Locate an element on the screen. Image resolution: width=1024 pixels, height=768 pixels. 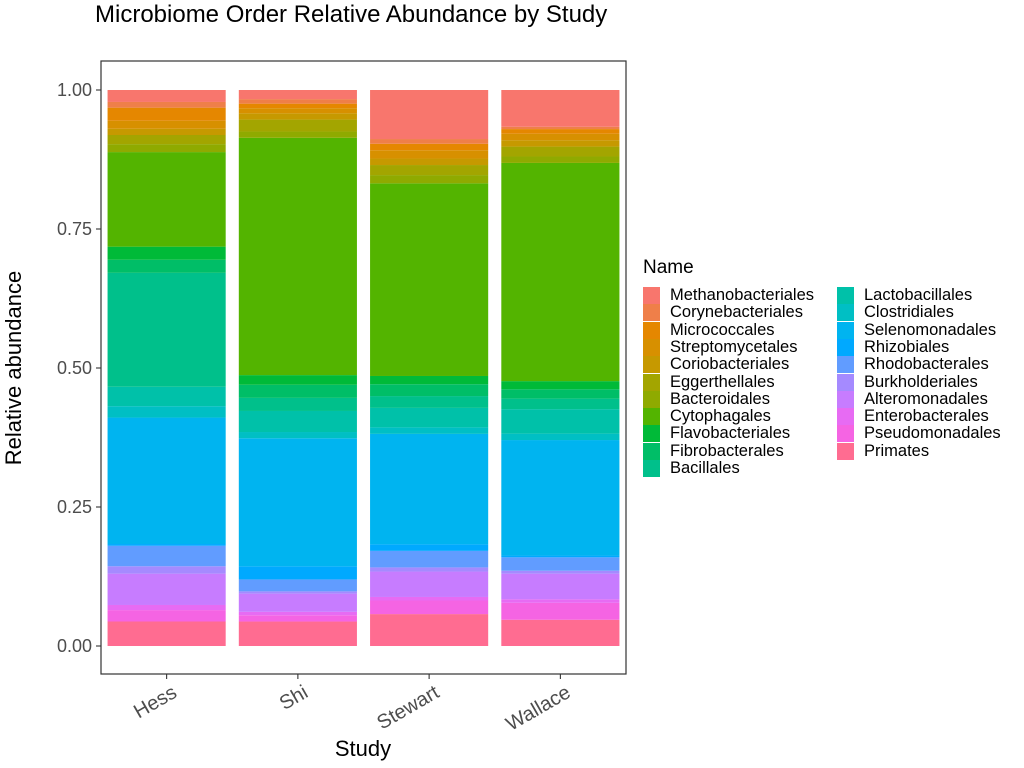
legend-item-methanobacteriales: Methanobacteriales is located at coordinates (728, 295).